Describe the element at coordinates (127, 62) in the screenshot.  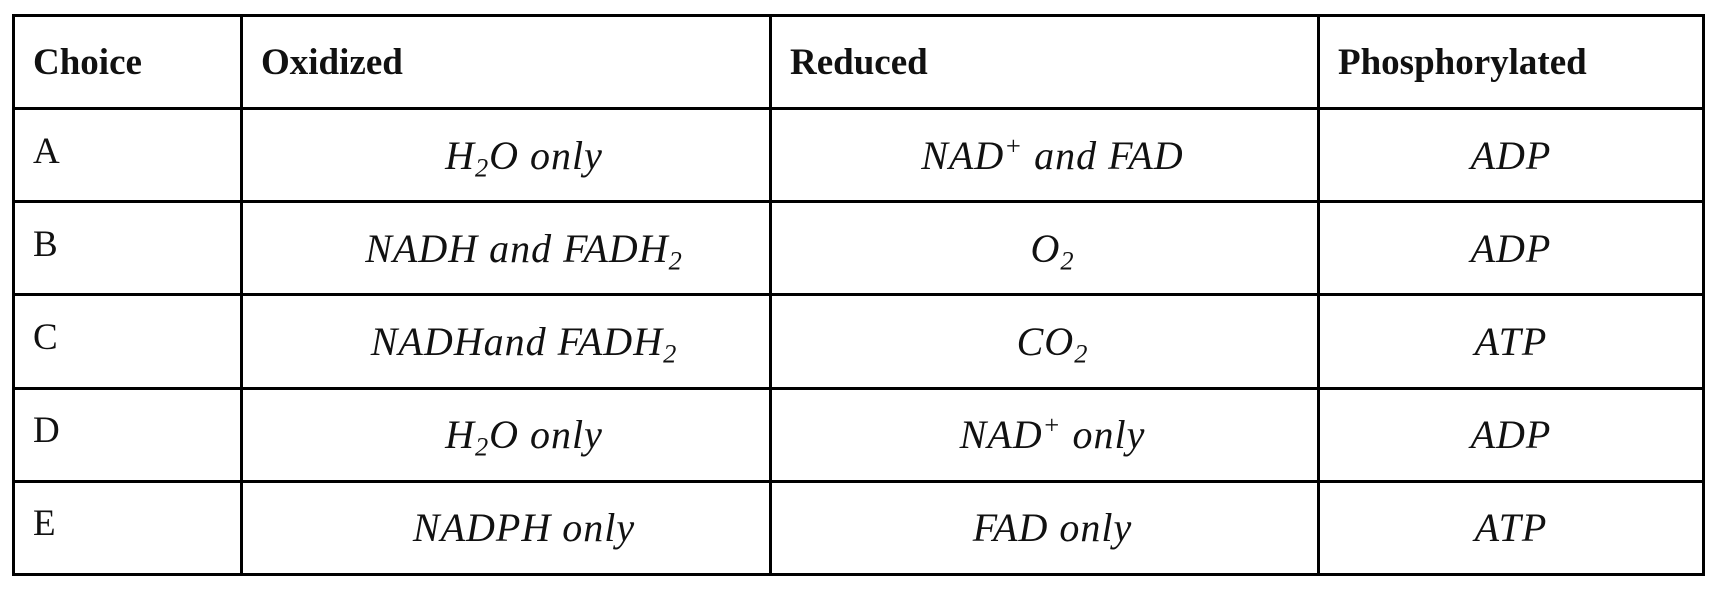
I see `header-choice: Choice` at that location.